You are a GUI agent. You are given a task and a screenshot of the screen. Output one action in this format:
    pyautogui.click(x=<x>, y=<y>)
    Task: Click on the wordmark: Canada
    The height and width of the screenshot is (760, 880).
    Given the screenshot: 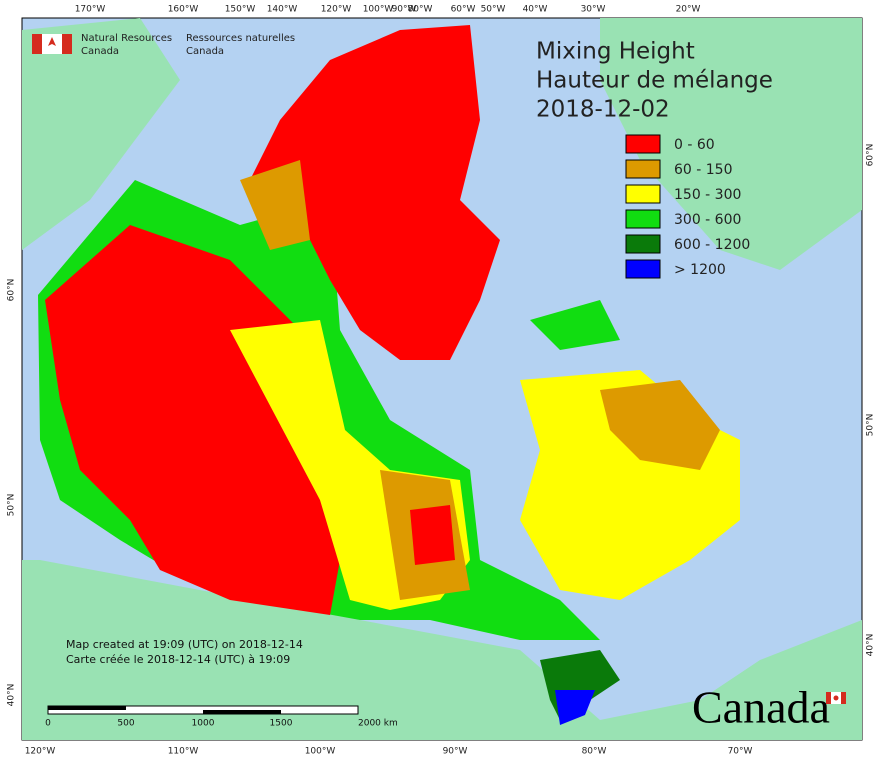 What is the action you would take?
    pyautogui.click(x=761, y=707)
    